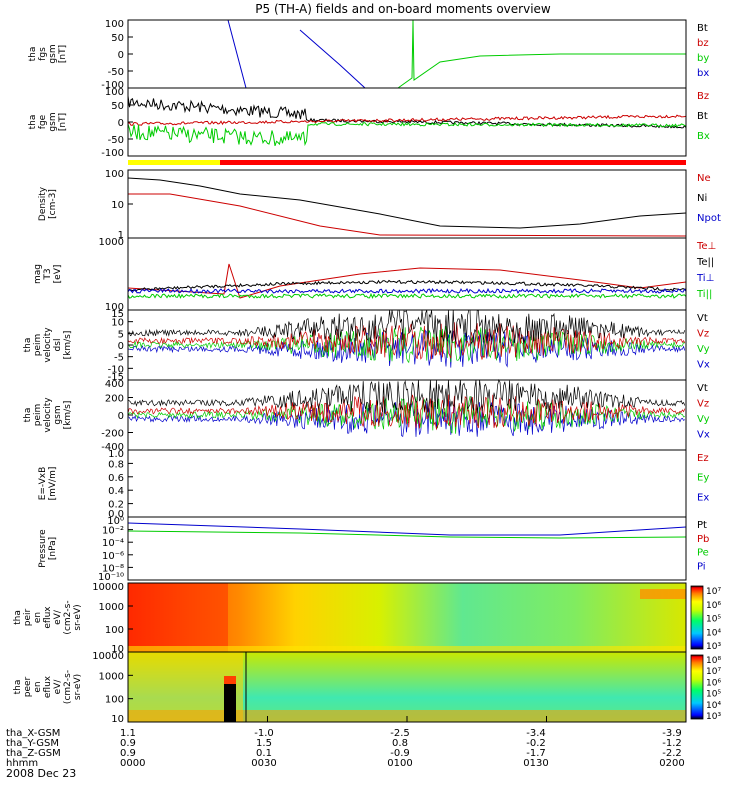  I want to click on y-tick-label: 0.2, so click(116, 505).